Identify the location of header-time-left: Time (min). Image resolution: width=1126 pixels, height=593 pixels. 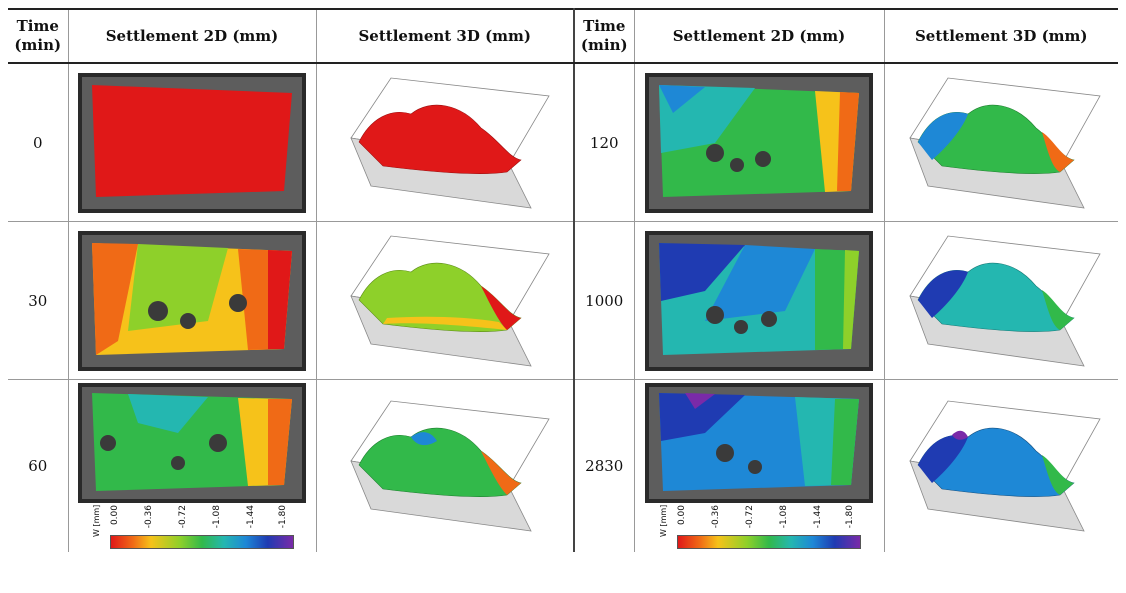
(38, 36).